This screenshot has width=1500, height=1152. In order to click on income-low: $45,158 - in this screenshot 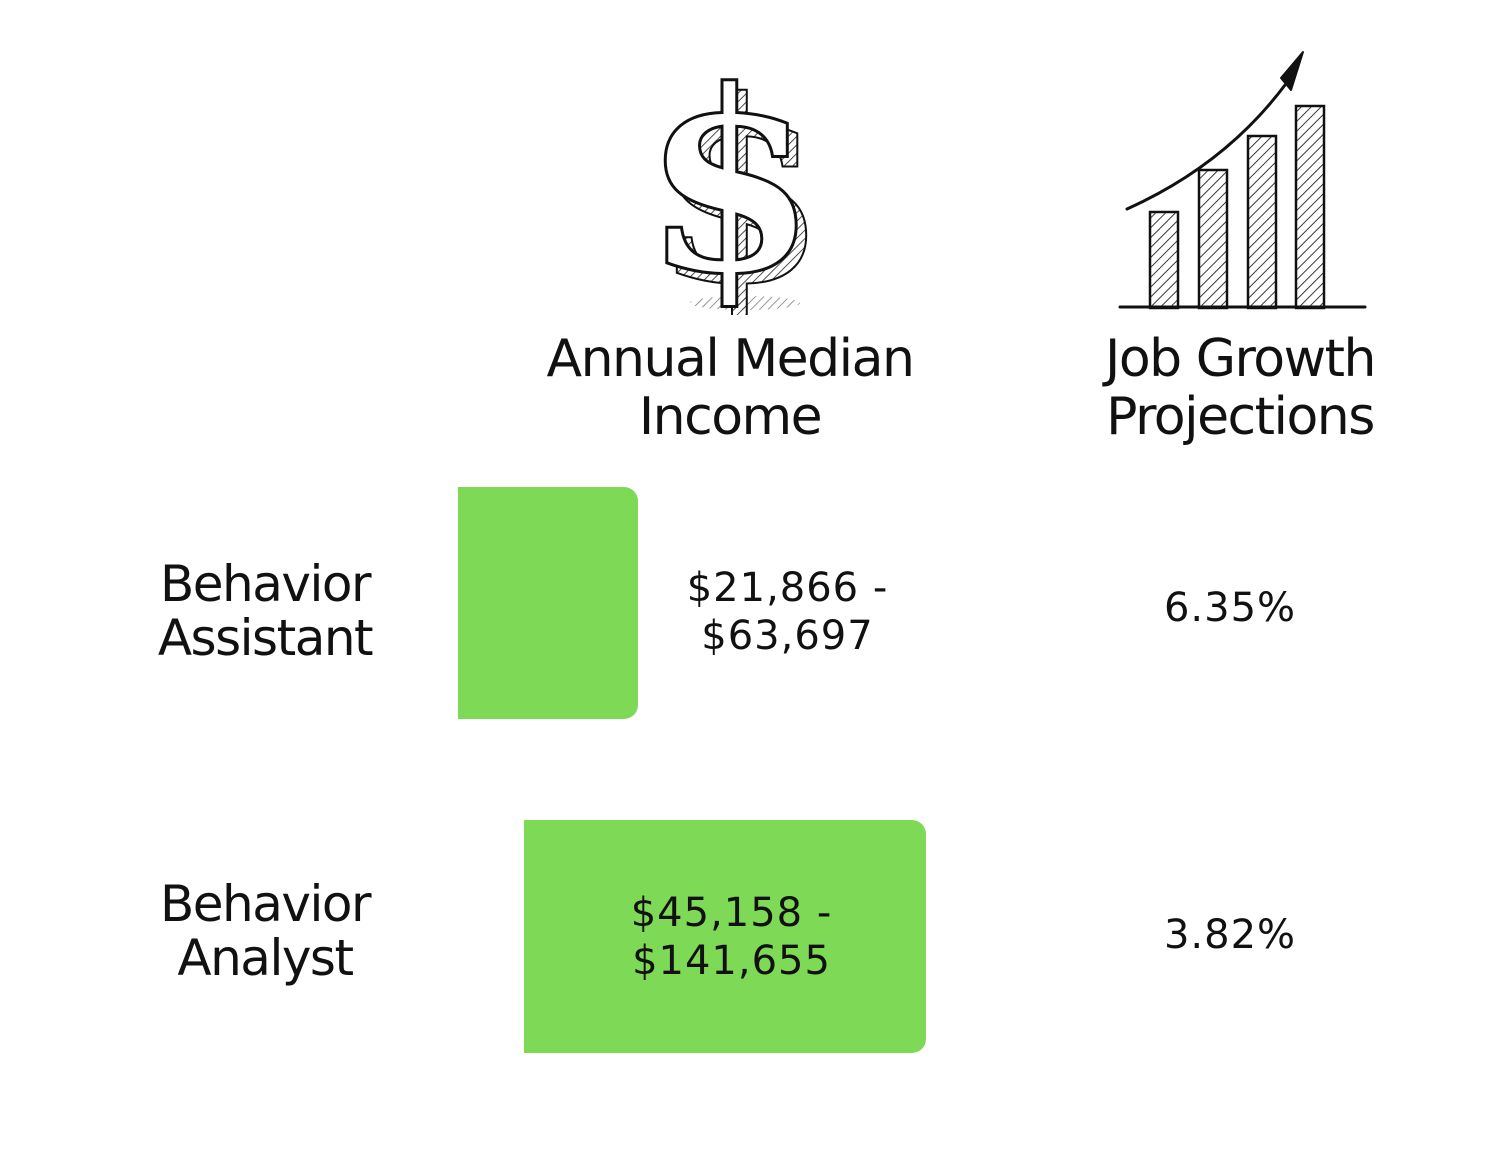, I will do `click(731, 913)`.